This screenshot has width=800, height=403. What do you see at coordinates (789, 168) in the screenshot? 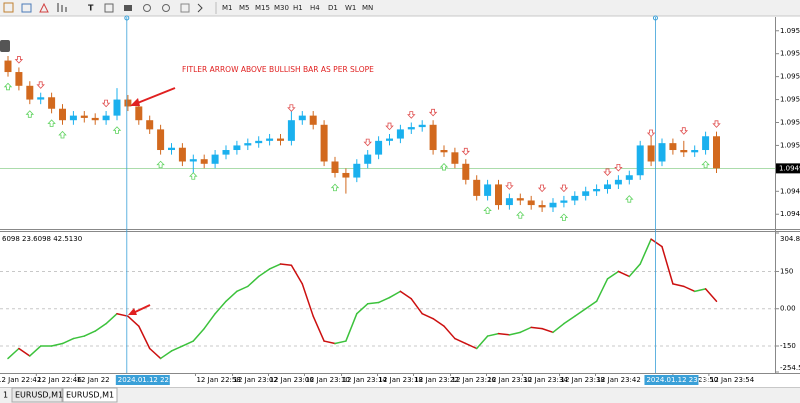
I see `crosshair-price-label: 1.09495` at bounding box center [789, 168].